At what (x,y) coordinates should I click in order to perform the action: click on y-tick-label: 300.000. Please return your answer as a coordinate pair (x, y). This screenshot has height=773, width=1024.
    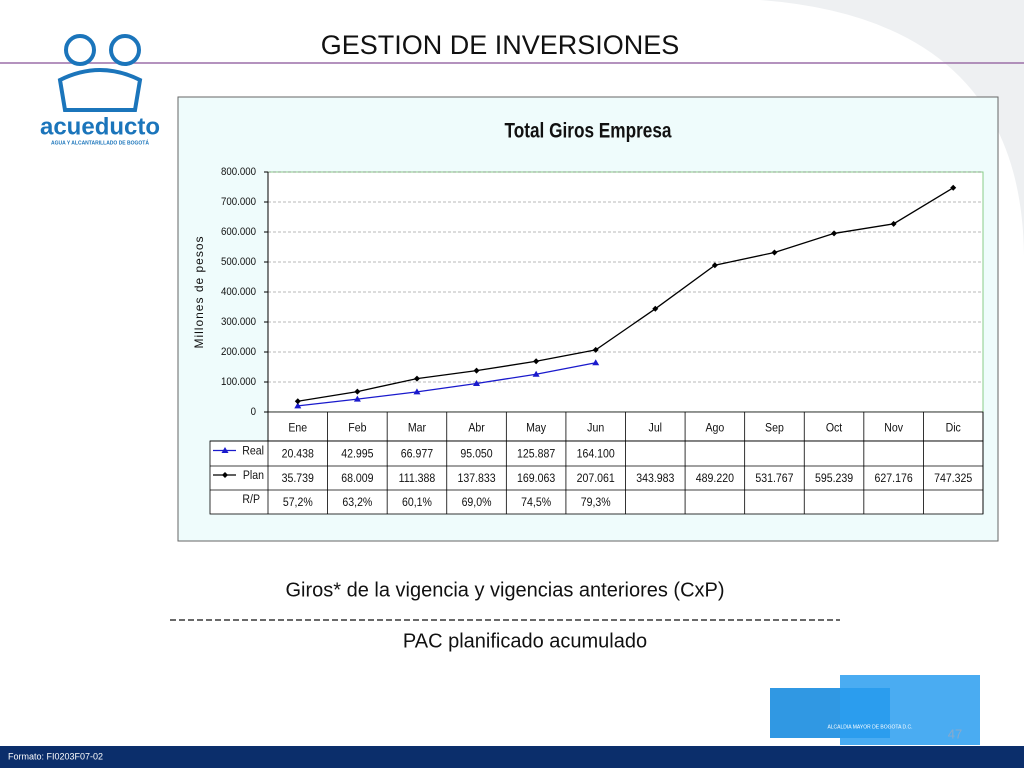
    Looking at the image, I should click on (238, 322).